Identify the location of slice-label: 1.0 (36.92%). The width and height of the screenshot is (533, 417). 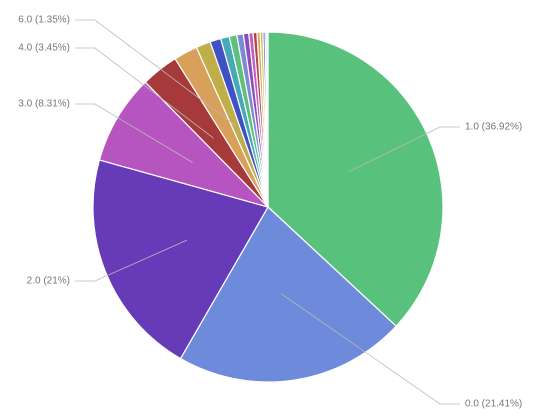
(493, 127).